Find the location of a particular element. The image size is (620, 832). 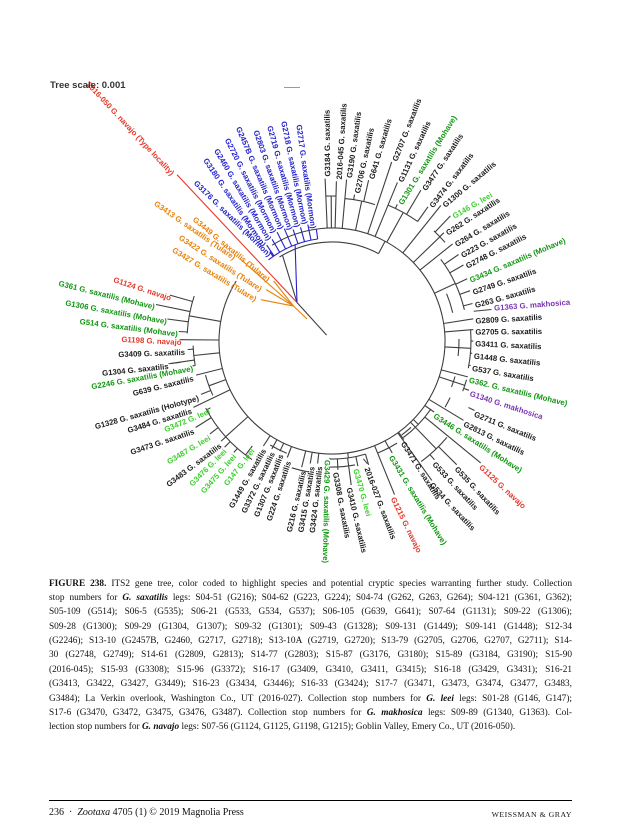

svg-text: G2705 G. saxatilis is located at coordinates (508, 332).